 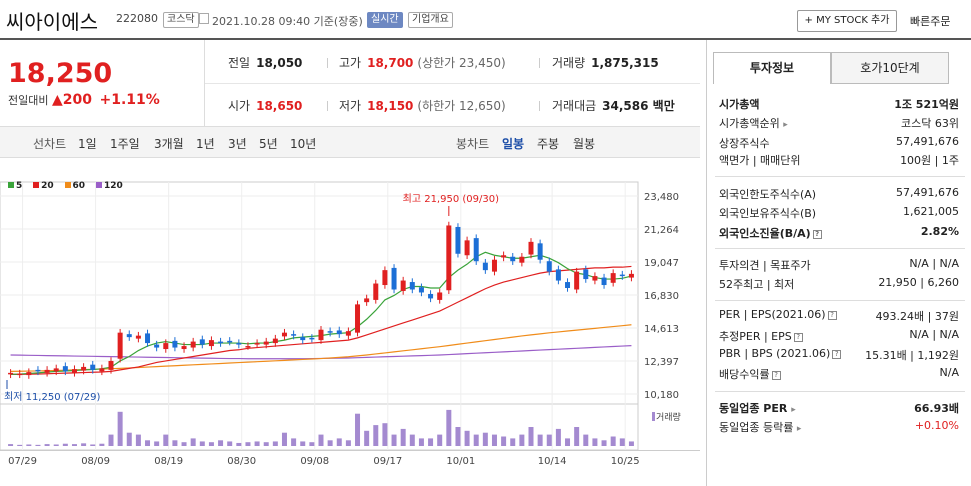 What do you see at coordinates (181, 20) in the screenshot?
I see `market-badge: 코스닥` at bounding box center [181, 20].